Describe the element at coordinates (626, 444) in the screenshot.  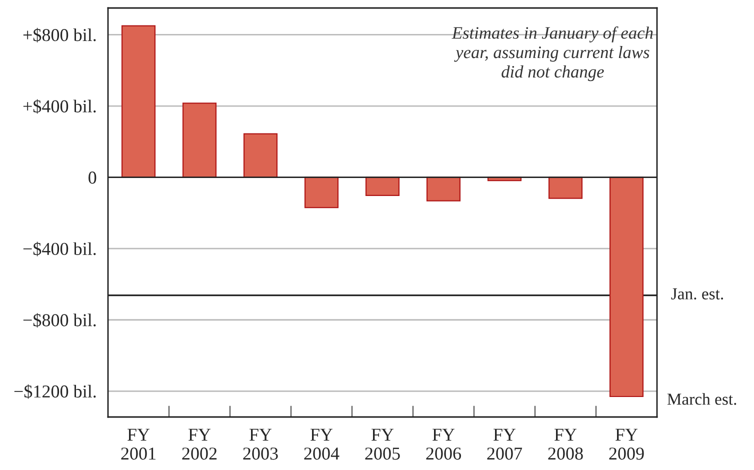
I see `x-tick-label: FY 2009` at that location.